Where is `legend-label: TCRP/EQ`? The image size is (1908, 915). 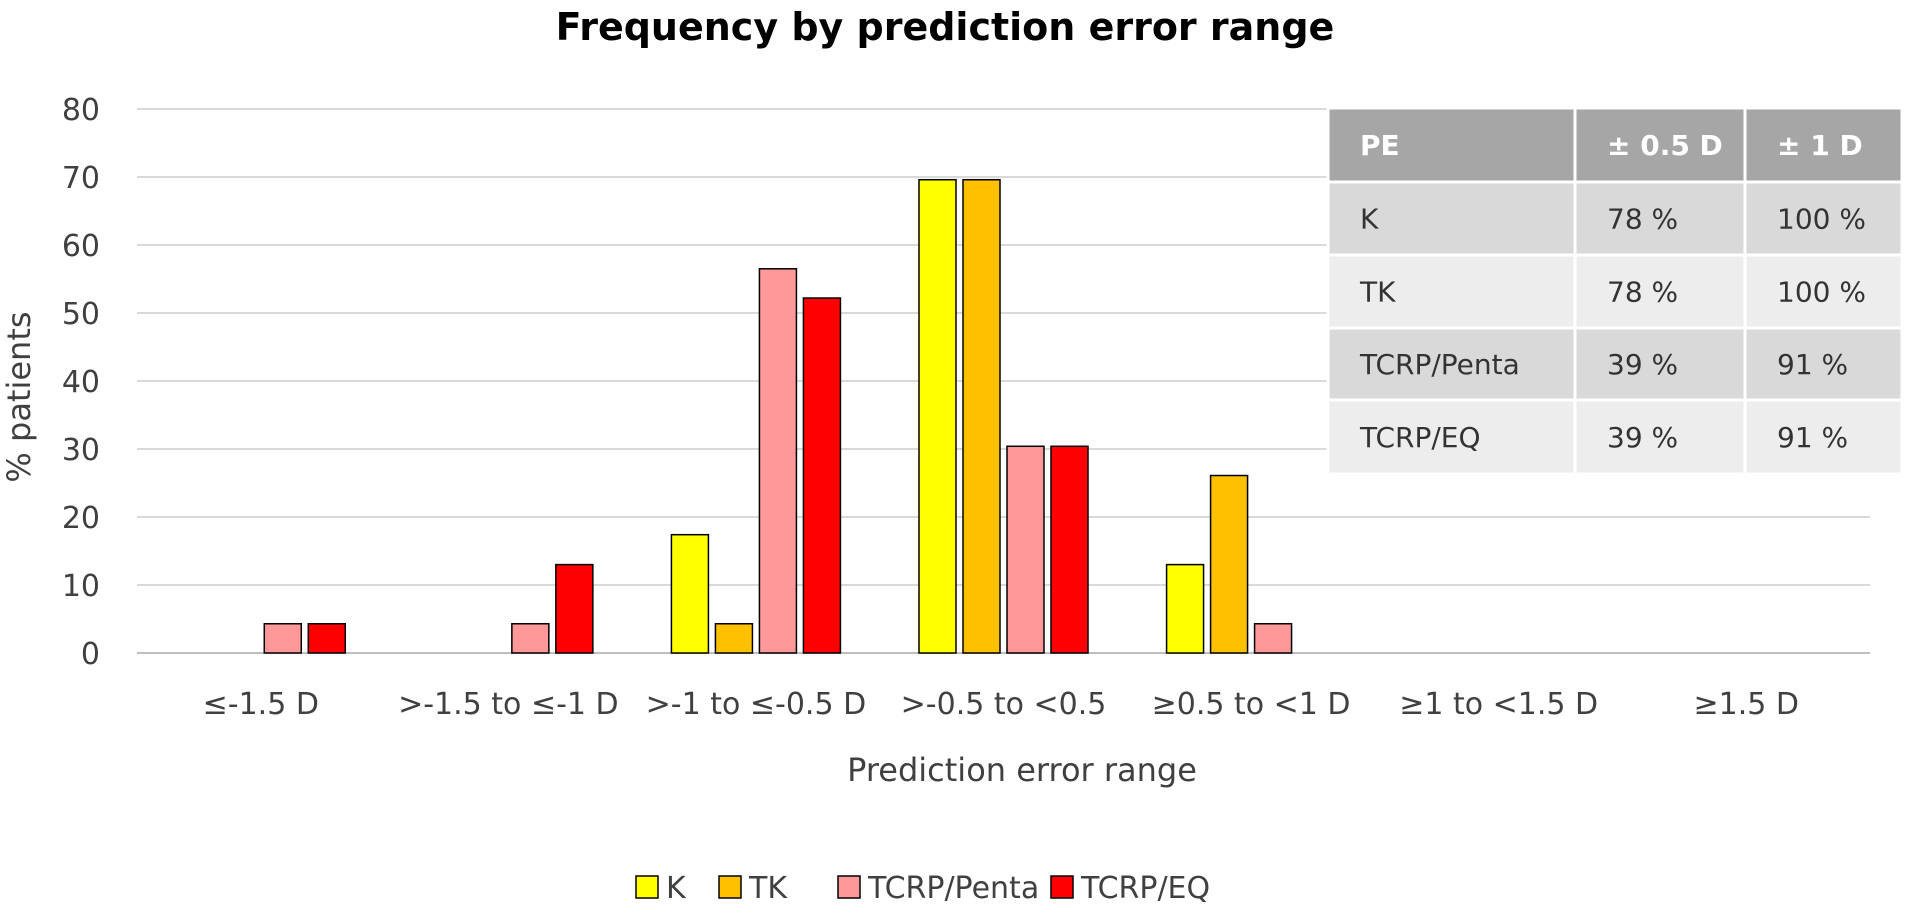
legend-label: TCRP/EQ is located at coordinates (1145, 888).